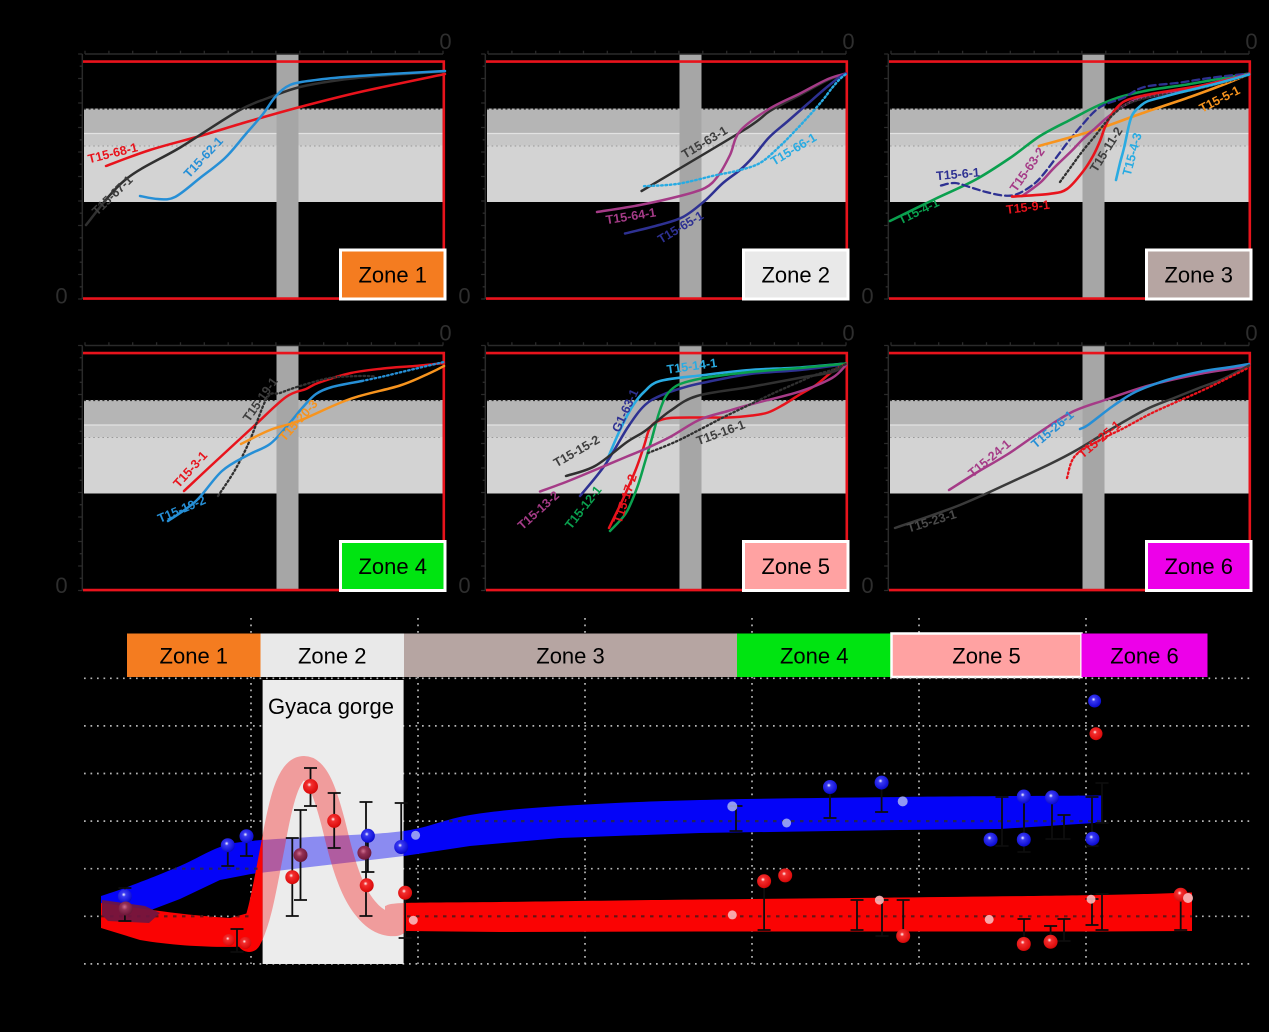  I want to click on svg-text: T15-14-1, so click(692, 366).